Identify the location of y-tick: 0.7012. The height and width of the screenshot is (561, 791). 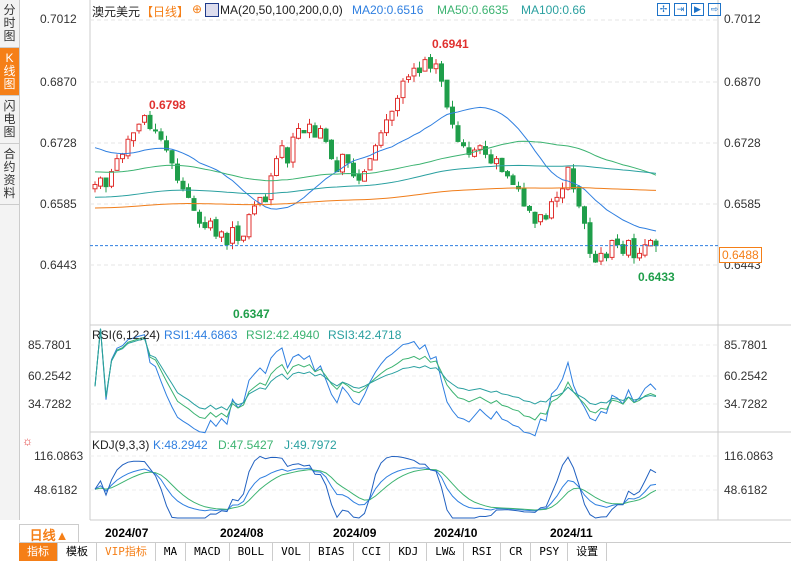
(58, 19).